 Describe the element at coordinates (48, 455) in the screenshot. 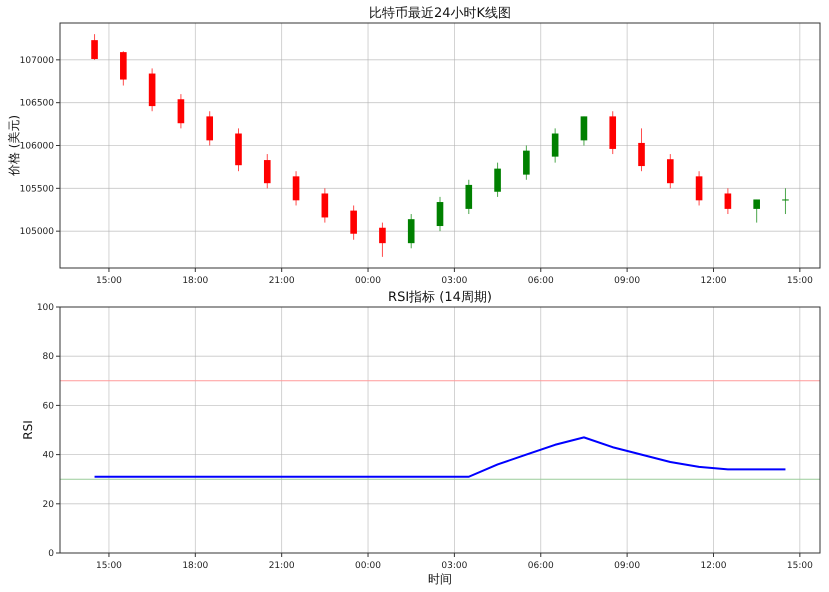

I see `y-tick-label: 40` at that location.